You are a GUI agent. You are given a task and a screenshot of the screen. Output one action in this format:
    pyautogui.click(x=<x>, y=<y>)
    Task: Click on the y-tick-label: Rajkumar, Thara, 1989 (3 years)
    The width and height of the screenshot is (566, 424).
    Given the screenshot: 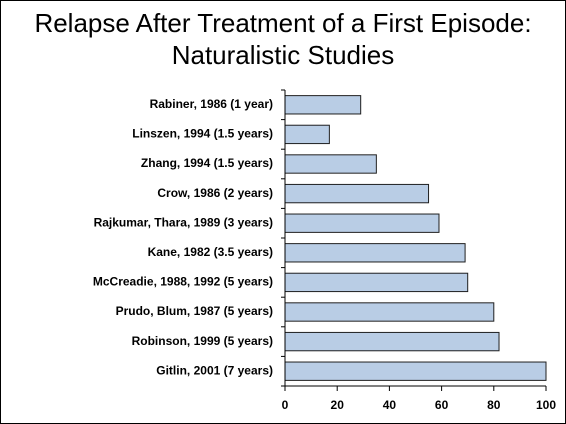 What is the action you would take?
    pyautogui.click(x=183, y=222)
    